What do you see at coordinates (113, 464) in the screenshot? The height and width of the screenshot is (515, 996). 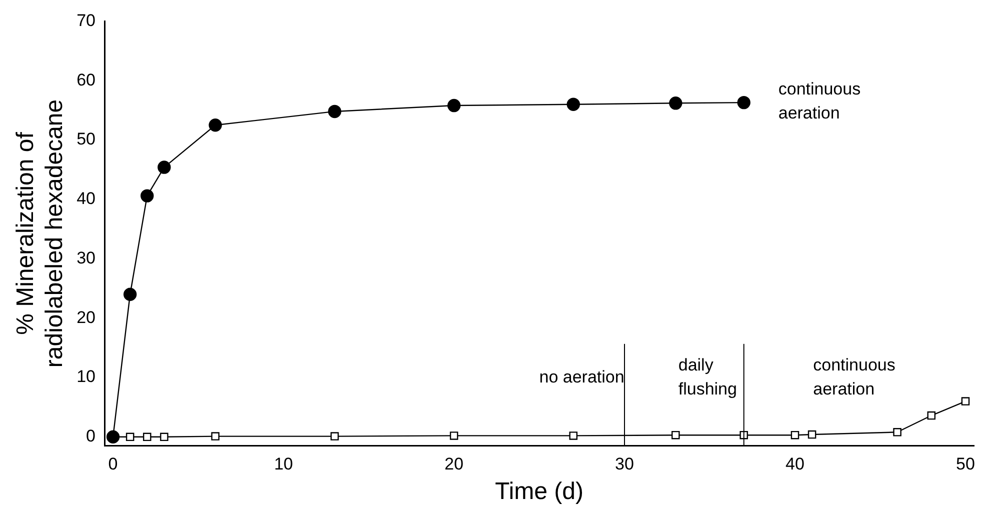 I see `x-tick-label: 0` at bounding box center [113, 464].